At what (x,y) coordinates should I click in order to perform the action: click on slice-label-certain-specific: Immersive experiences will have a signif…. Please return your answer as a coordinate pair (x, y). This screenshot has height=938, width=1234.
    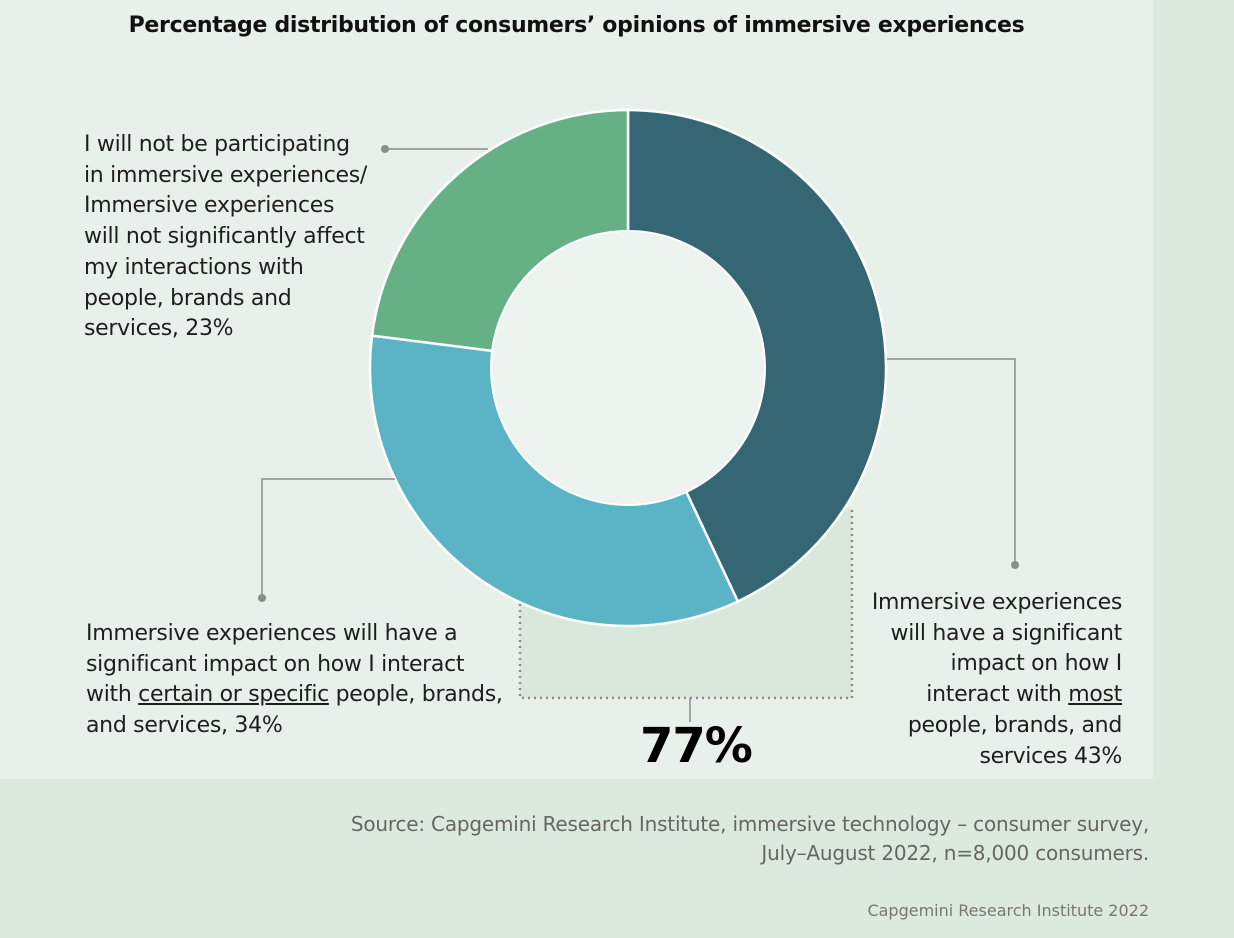
    Looking at the image, I should click on (294, 680).